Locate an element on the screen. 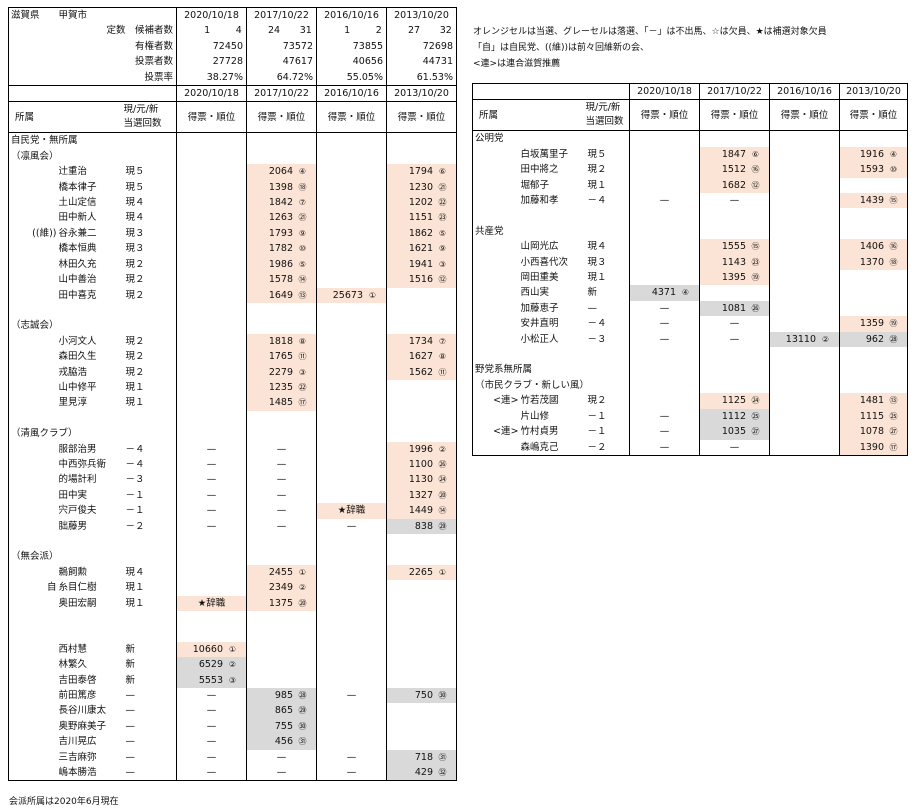  result-cell: 1130 ㉔ is located at coordinates (421, 480).